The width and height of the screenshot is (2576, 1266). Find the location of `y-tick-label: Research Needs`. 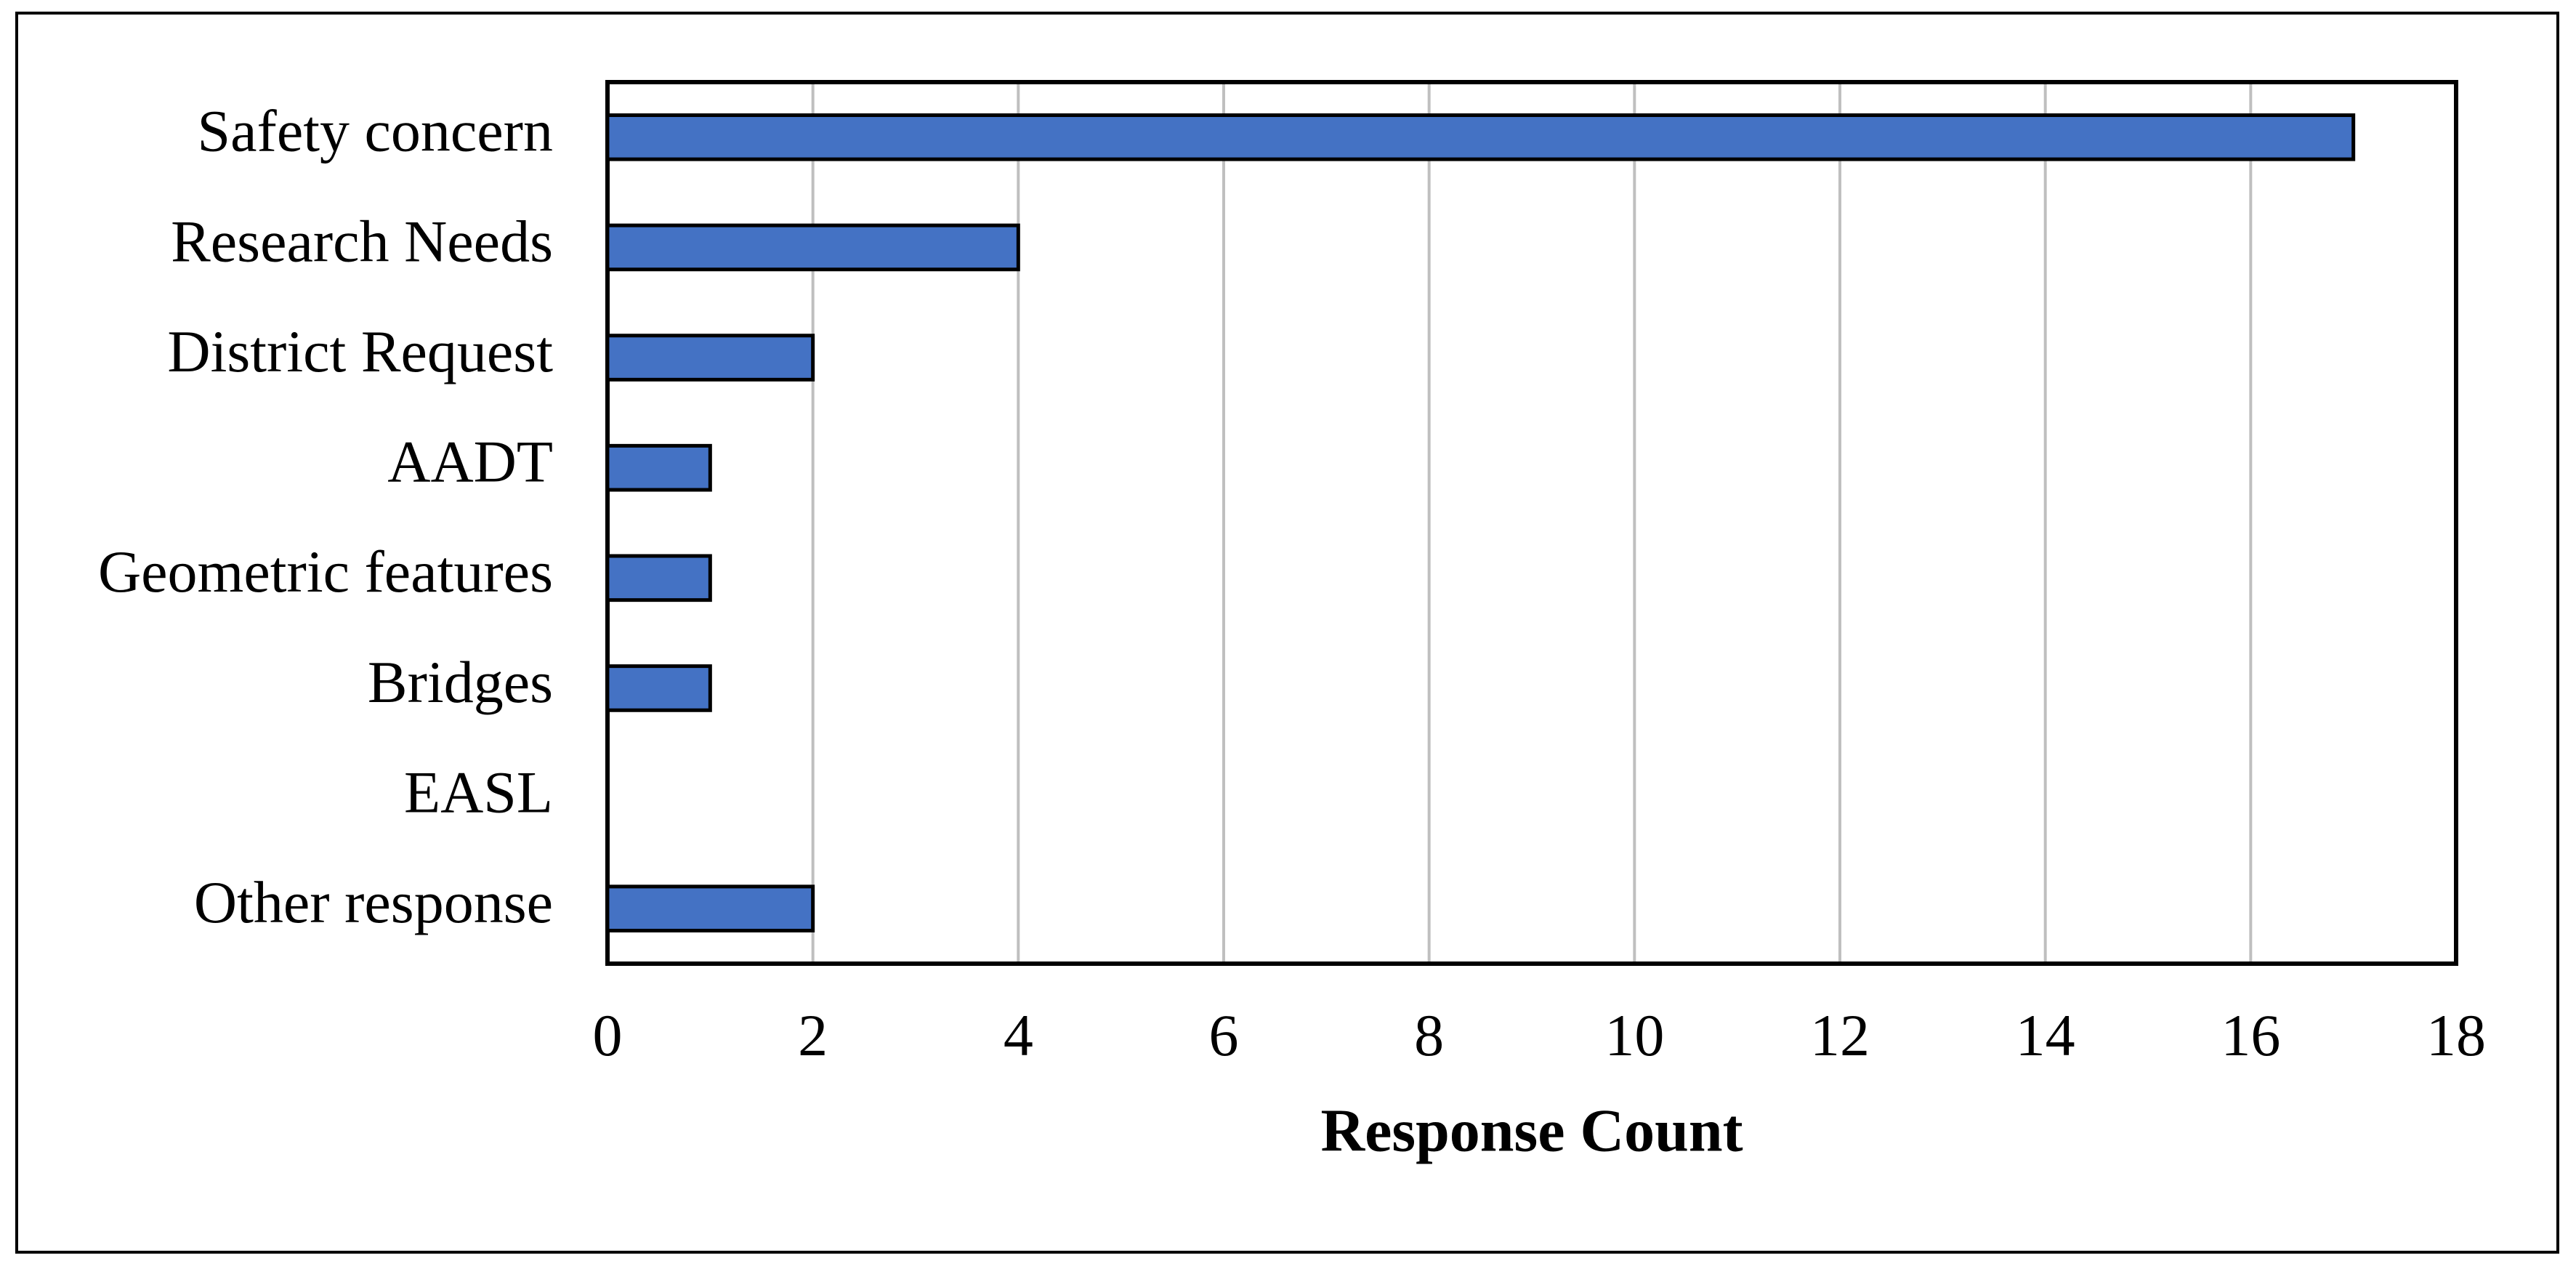

y-tick-label: Research Needs is located at coordinates (362, 241).